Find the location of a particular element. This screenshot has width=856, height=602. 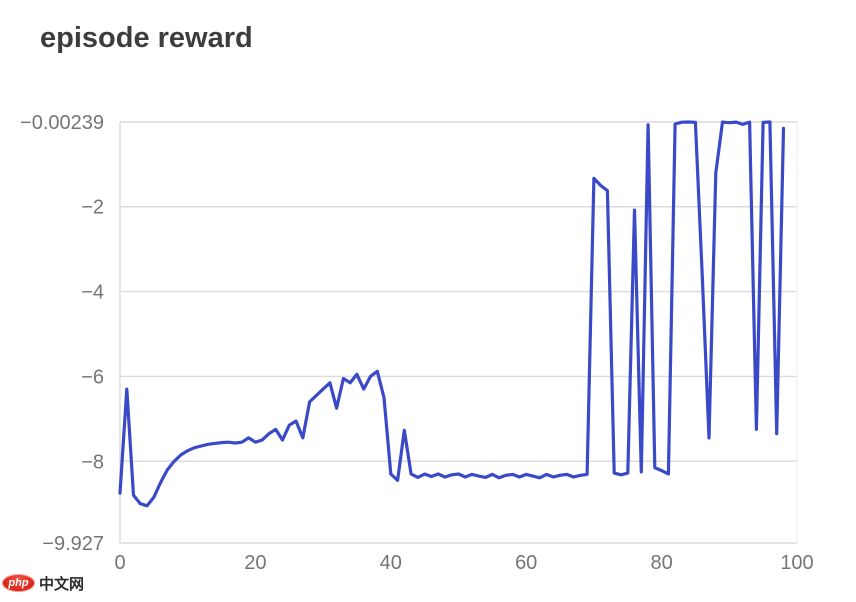

y-tick-label: −8 is located at coordinates (92, 462).